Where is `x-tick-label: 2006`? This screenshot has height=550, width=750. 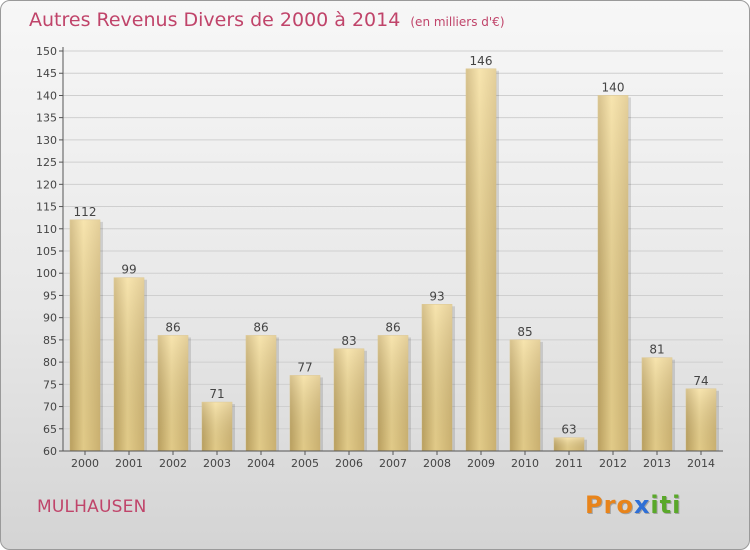 x-tick-label: 2006 is located at coordinates (349, 463).